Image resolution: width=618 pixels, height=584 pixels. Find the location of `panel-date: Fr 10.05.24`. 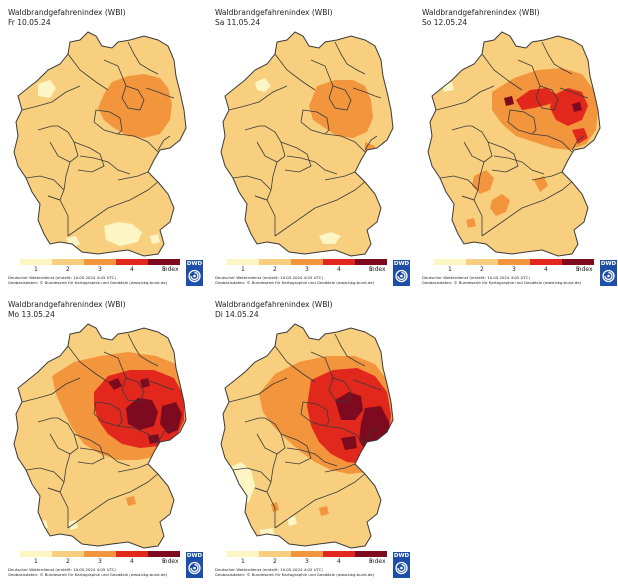

panel-date: Fr 10.05.24 is located at coordinates (29, 22).